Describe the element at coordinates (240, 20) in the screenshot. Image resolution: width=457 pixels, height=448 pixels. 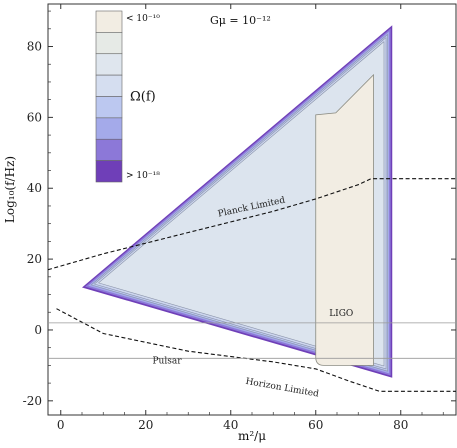
I see `gmu-annotation: Gμ = 10⁻¹²` at that location.